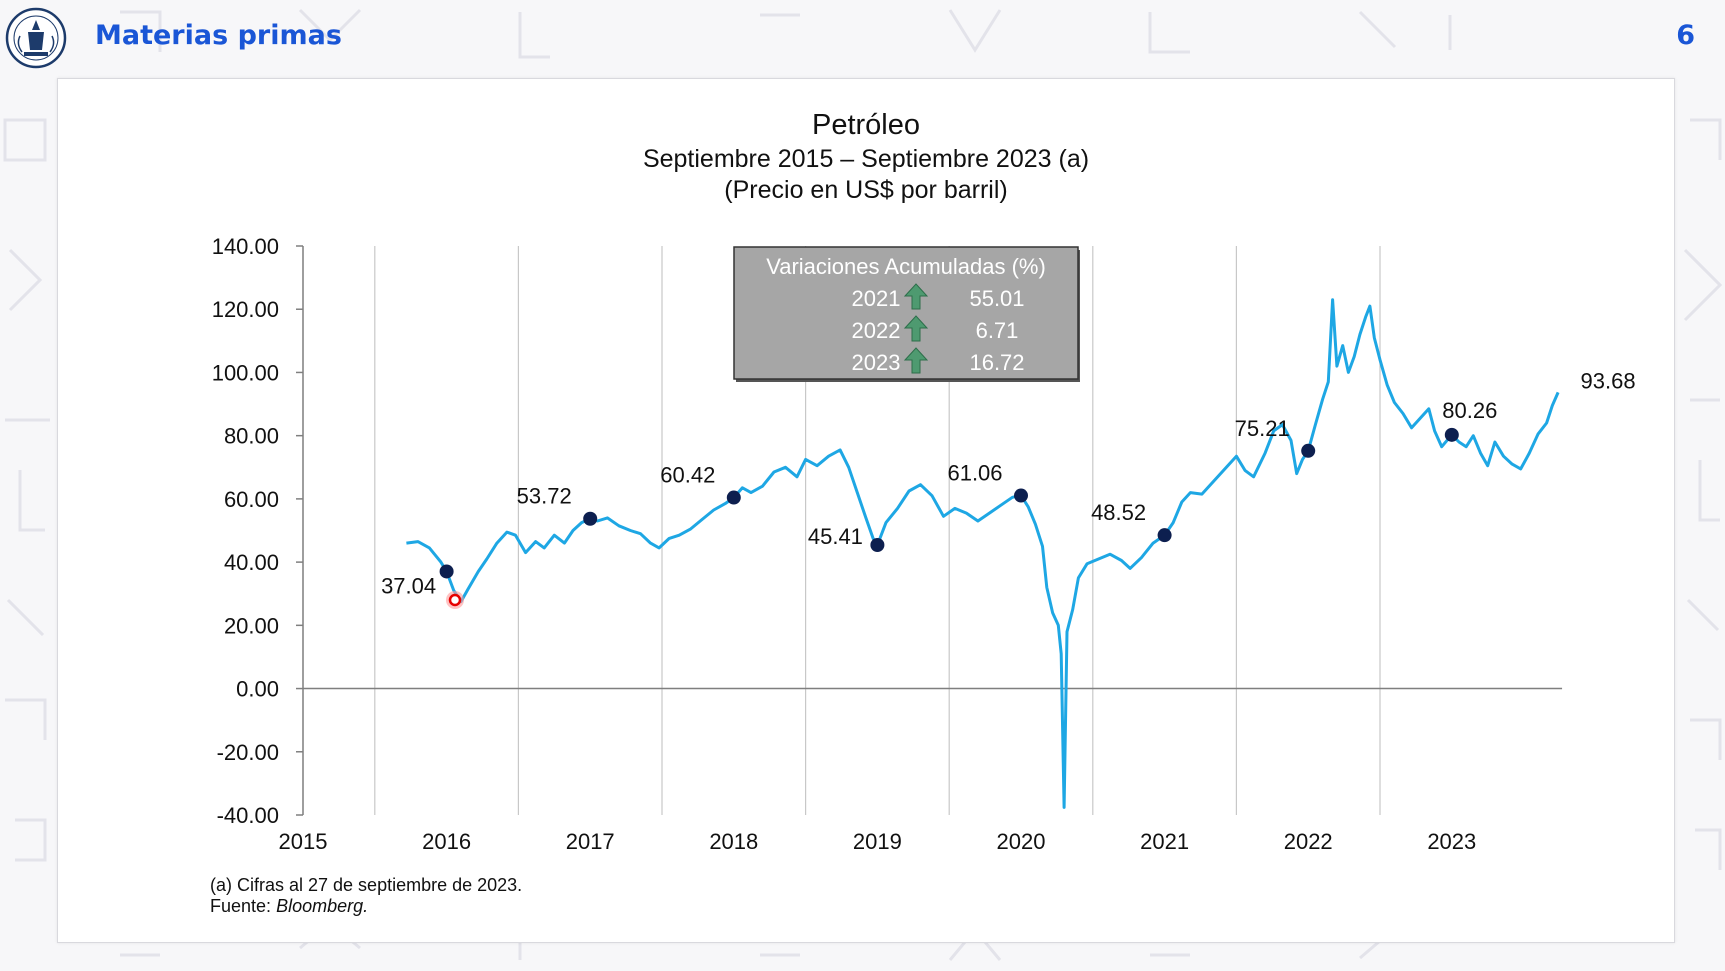 Image resolution: width=1725 pixels, height=971 pixels. Describe the element at coordinates (1164, 841) in the screenshot. I see `x-tick-label: 2021` at that location.